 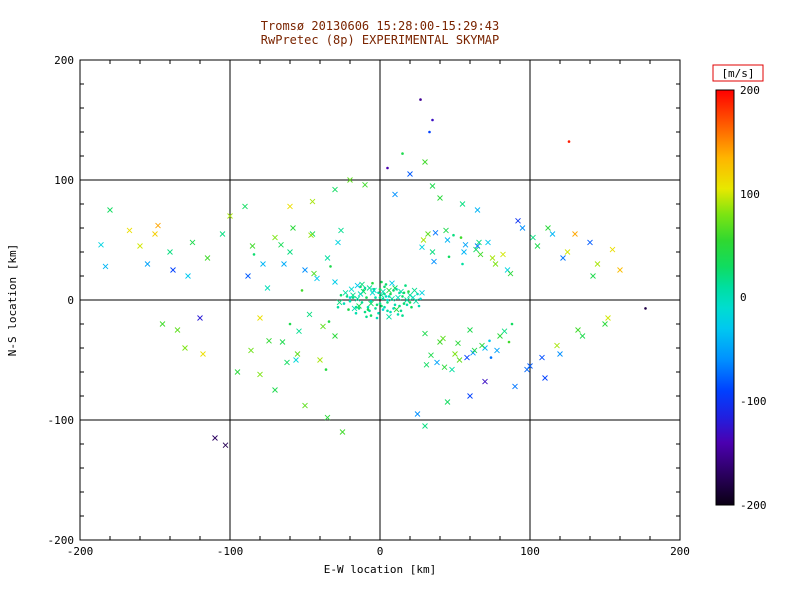 I want to click on y-axis-label: N-S location [km], so click(x=12, y=300).